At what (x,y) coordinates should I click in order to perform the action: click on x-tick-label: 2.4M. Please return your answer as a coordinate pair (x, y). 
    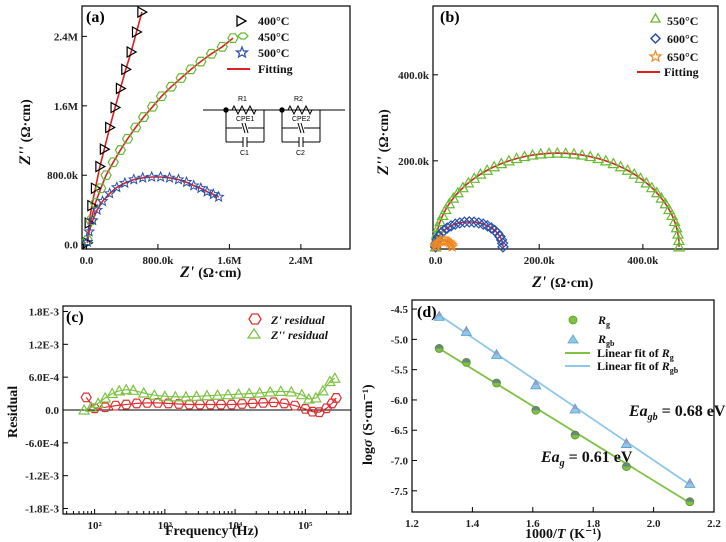
    Looking at the image, I should click on (301, 261).